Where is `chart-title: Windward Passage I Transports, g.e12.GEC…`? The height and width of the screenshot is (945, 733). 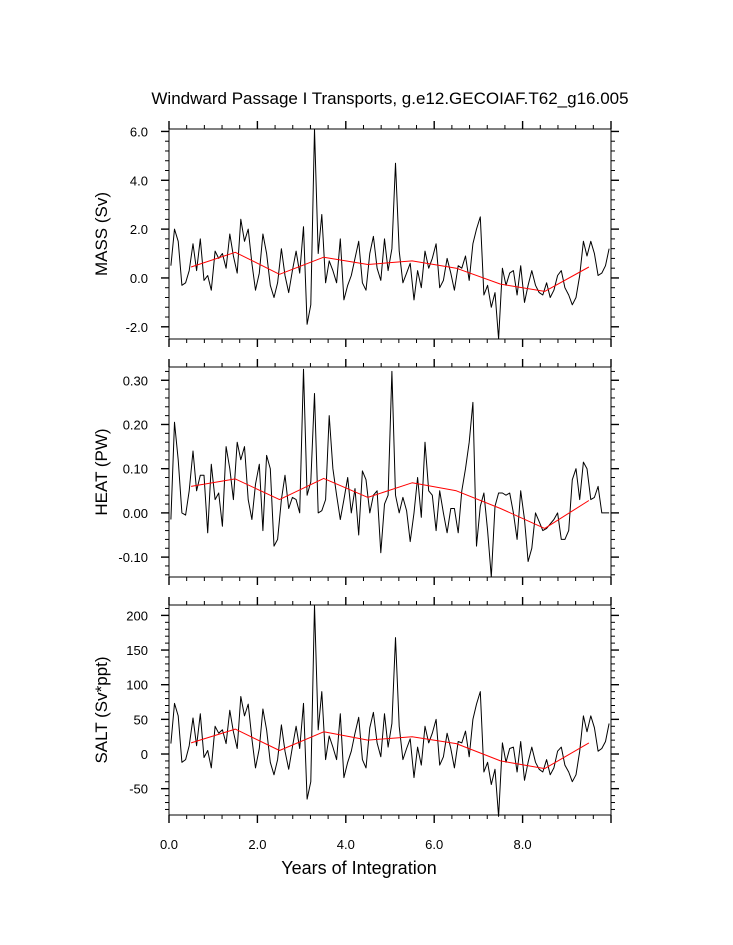
chart-title: Windward Passage I Transports, g.e12.GEC… is located at coordinates (389, 98).